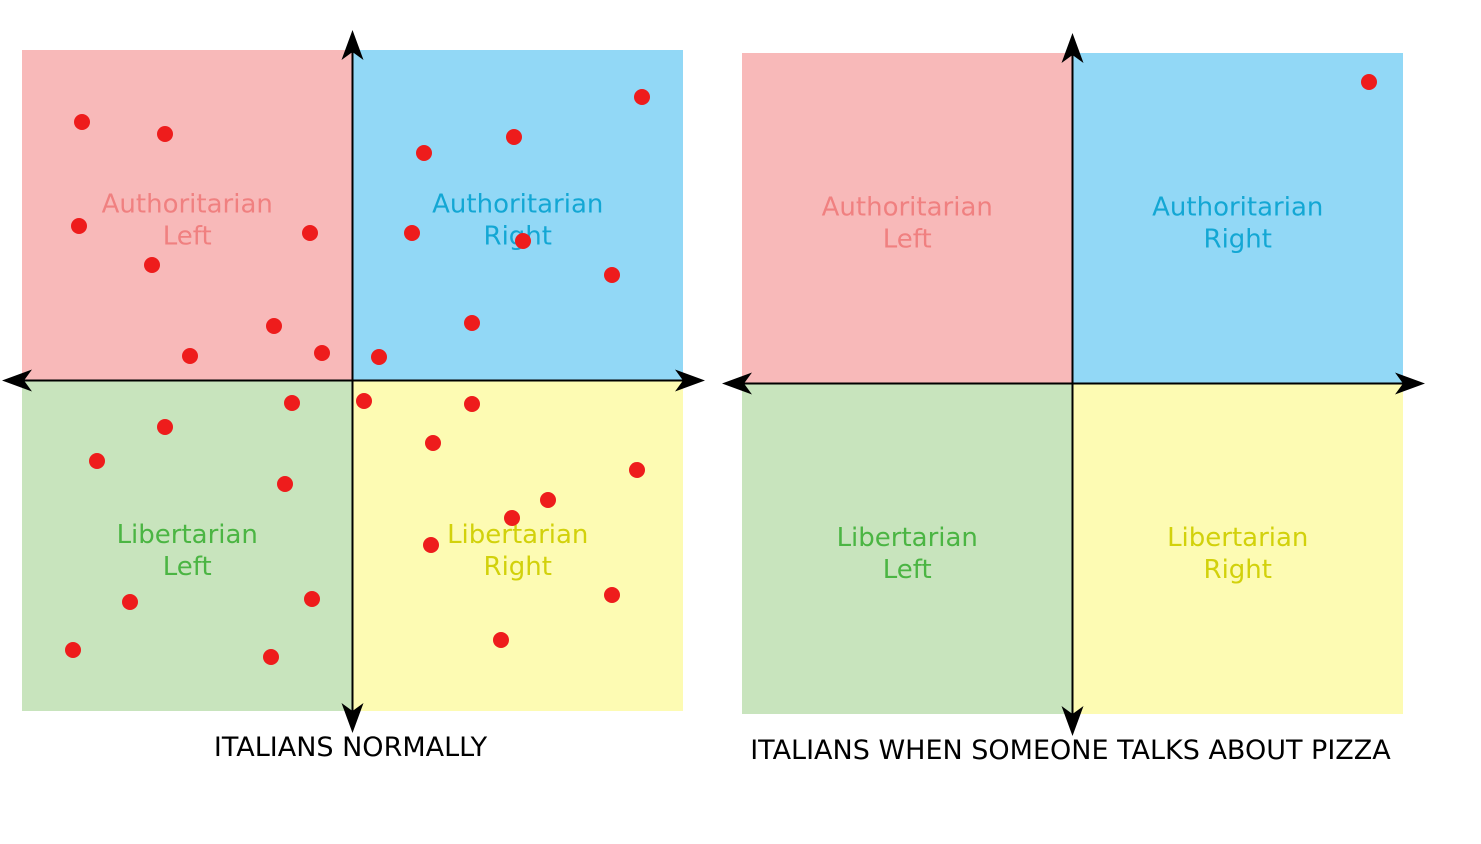 The height and width of the screenshot is (844, 1481). Describe the element at coordinates (1070, 750) in the screenshot. I see `caption: ITALIANS WHEN SOMEONE TALKS ABOUT PIZZA` at that location.